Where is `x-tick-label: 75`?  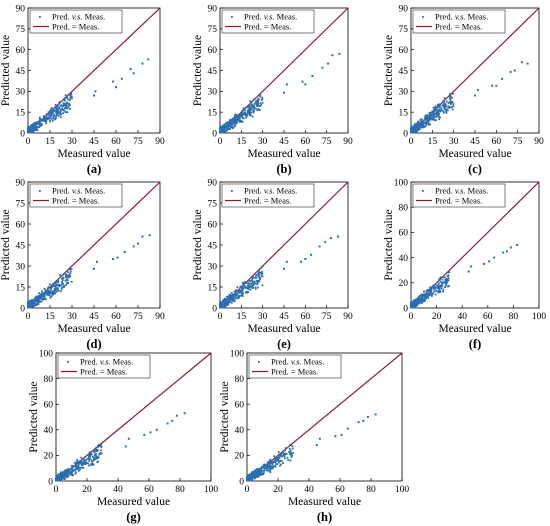
x-tick-label: 75 is located at coordinates (327, 317).